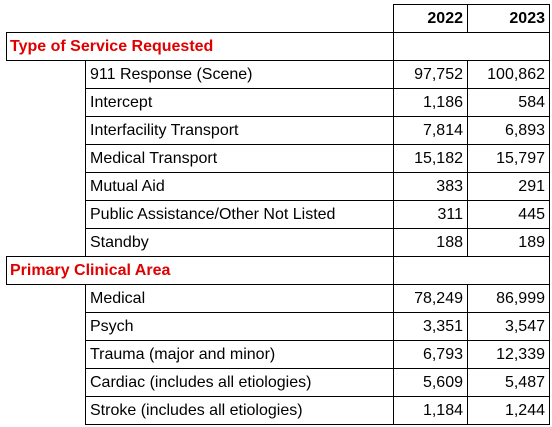 Image resolution: width=552 pixels, height=427 pixels. Describe the element at coordinates (449, 186) in the screenshot. I see `value-2022: 383` at that location.